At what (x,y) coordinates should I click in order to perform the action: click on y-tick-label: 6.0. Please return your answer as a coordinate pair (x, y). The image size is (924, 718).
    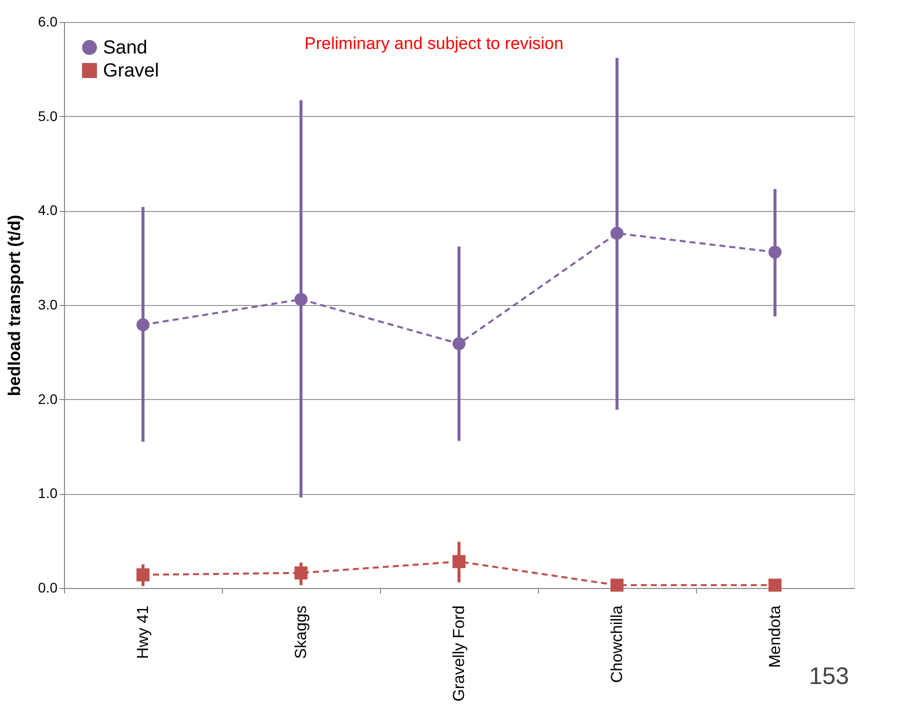
    Looking at the image, I should click on (48, 22).